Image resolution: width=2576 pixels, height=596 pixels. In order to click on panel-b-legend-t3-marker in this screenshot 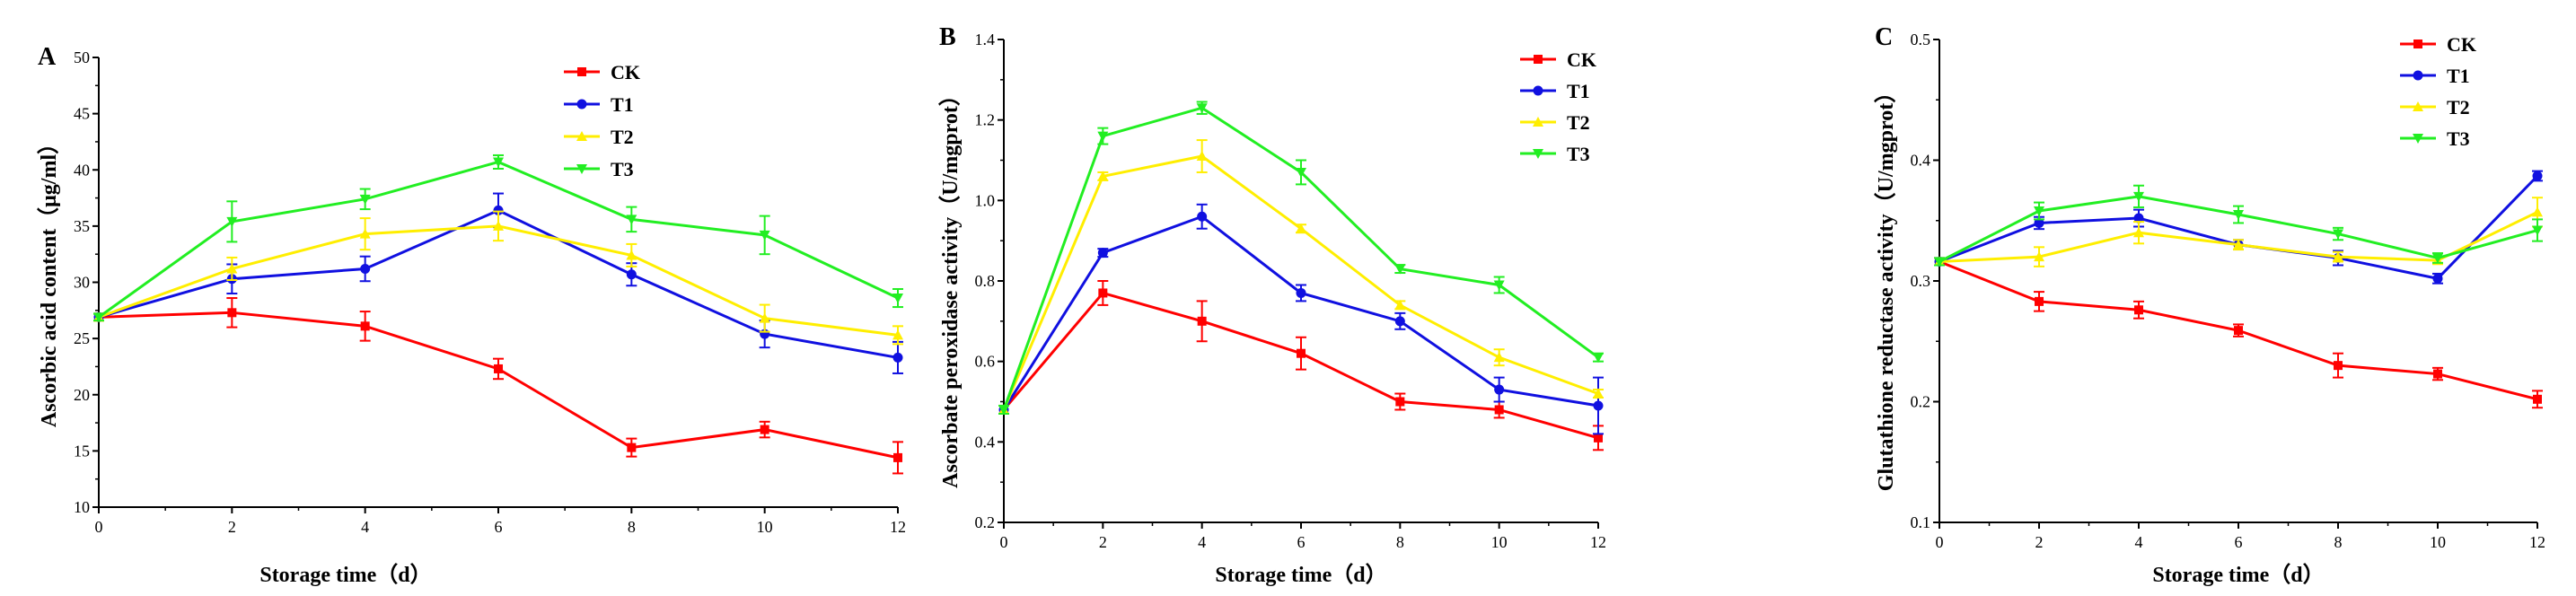, I will do `click(1538, 154)`.